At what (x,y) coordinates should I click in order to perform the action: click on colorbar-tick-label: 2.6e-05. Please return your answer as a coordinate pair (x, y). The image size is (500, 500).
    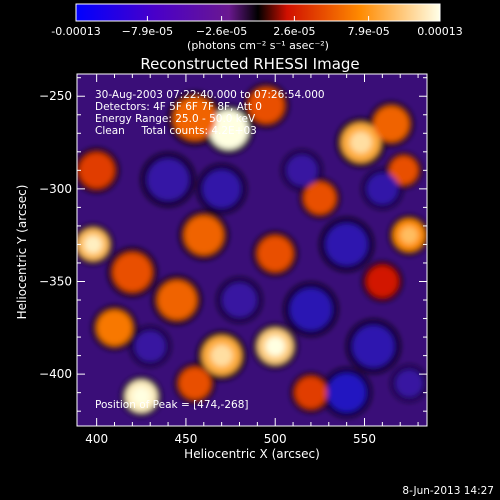
    Looking at the image, I should click on (294, 31).